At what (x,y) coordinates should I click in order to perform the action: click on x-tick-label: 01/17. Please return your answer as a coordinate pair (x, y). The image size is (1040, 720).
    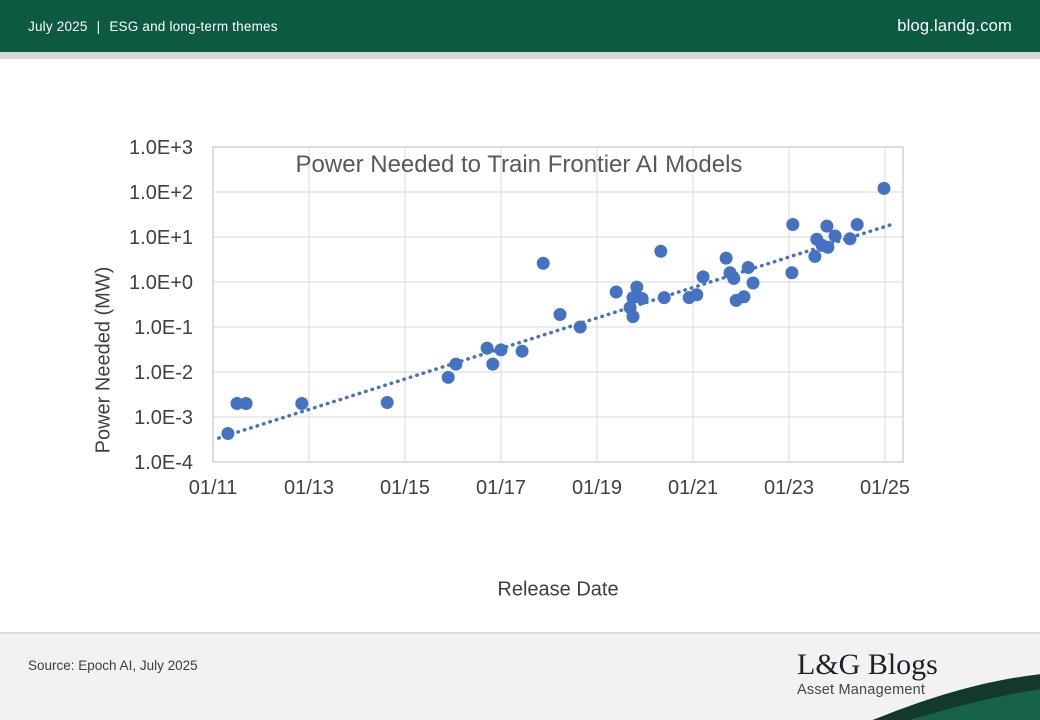
    Looking at the image, I should click on (501, 488).